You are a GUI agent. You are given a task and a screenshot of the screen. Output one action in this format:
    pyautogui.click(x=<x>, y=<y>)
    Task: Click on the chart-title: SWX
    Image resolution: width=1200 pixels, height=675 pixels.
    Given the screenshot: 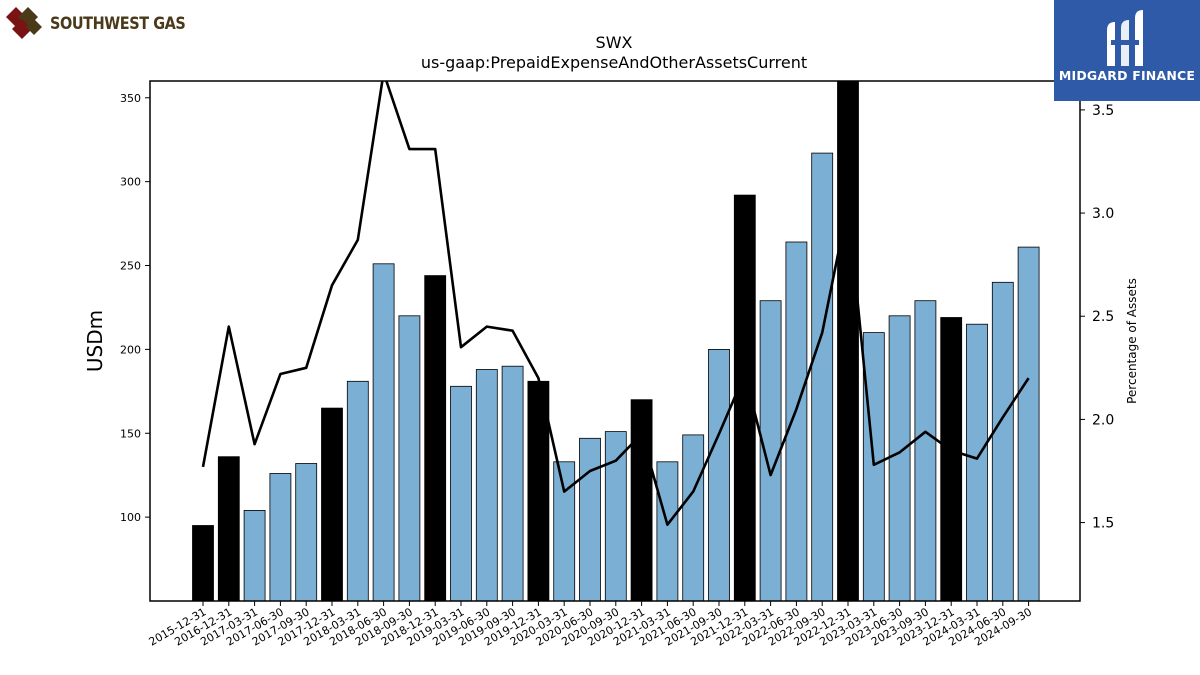 What is the action you would take?
    pyautogui.click(x=614, y=42)
    